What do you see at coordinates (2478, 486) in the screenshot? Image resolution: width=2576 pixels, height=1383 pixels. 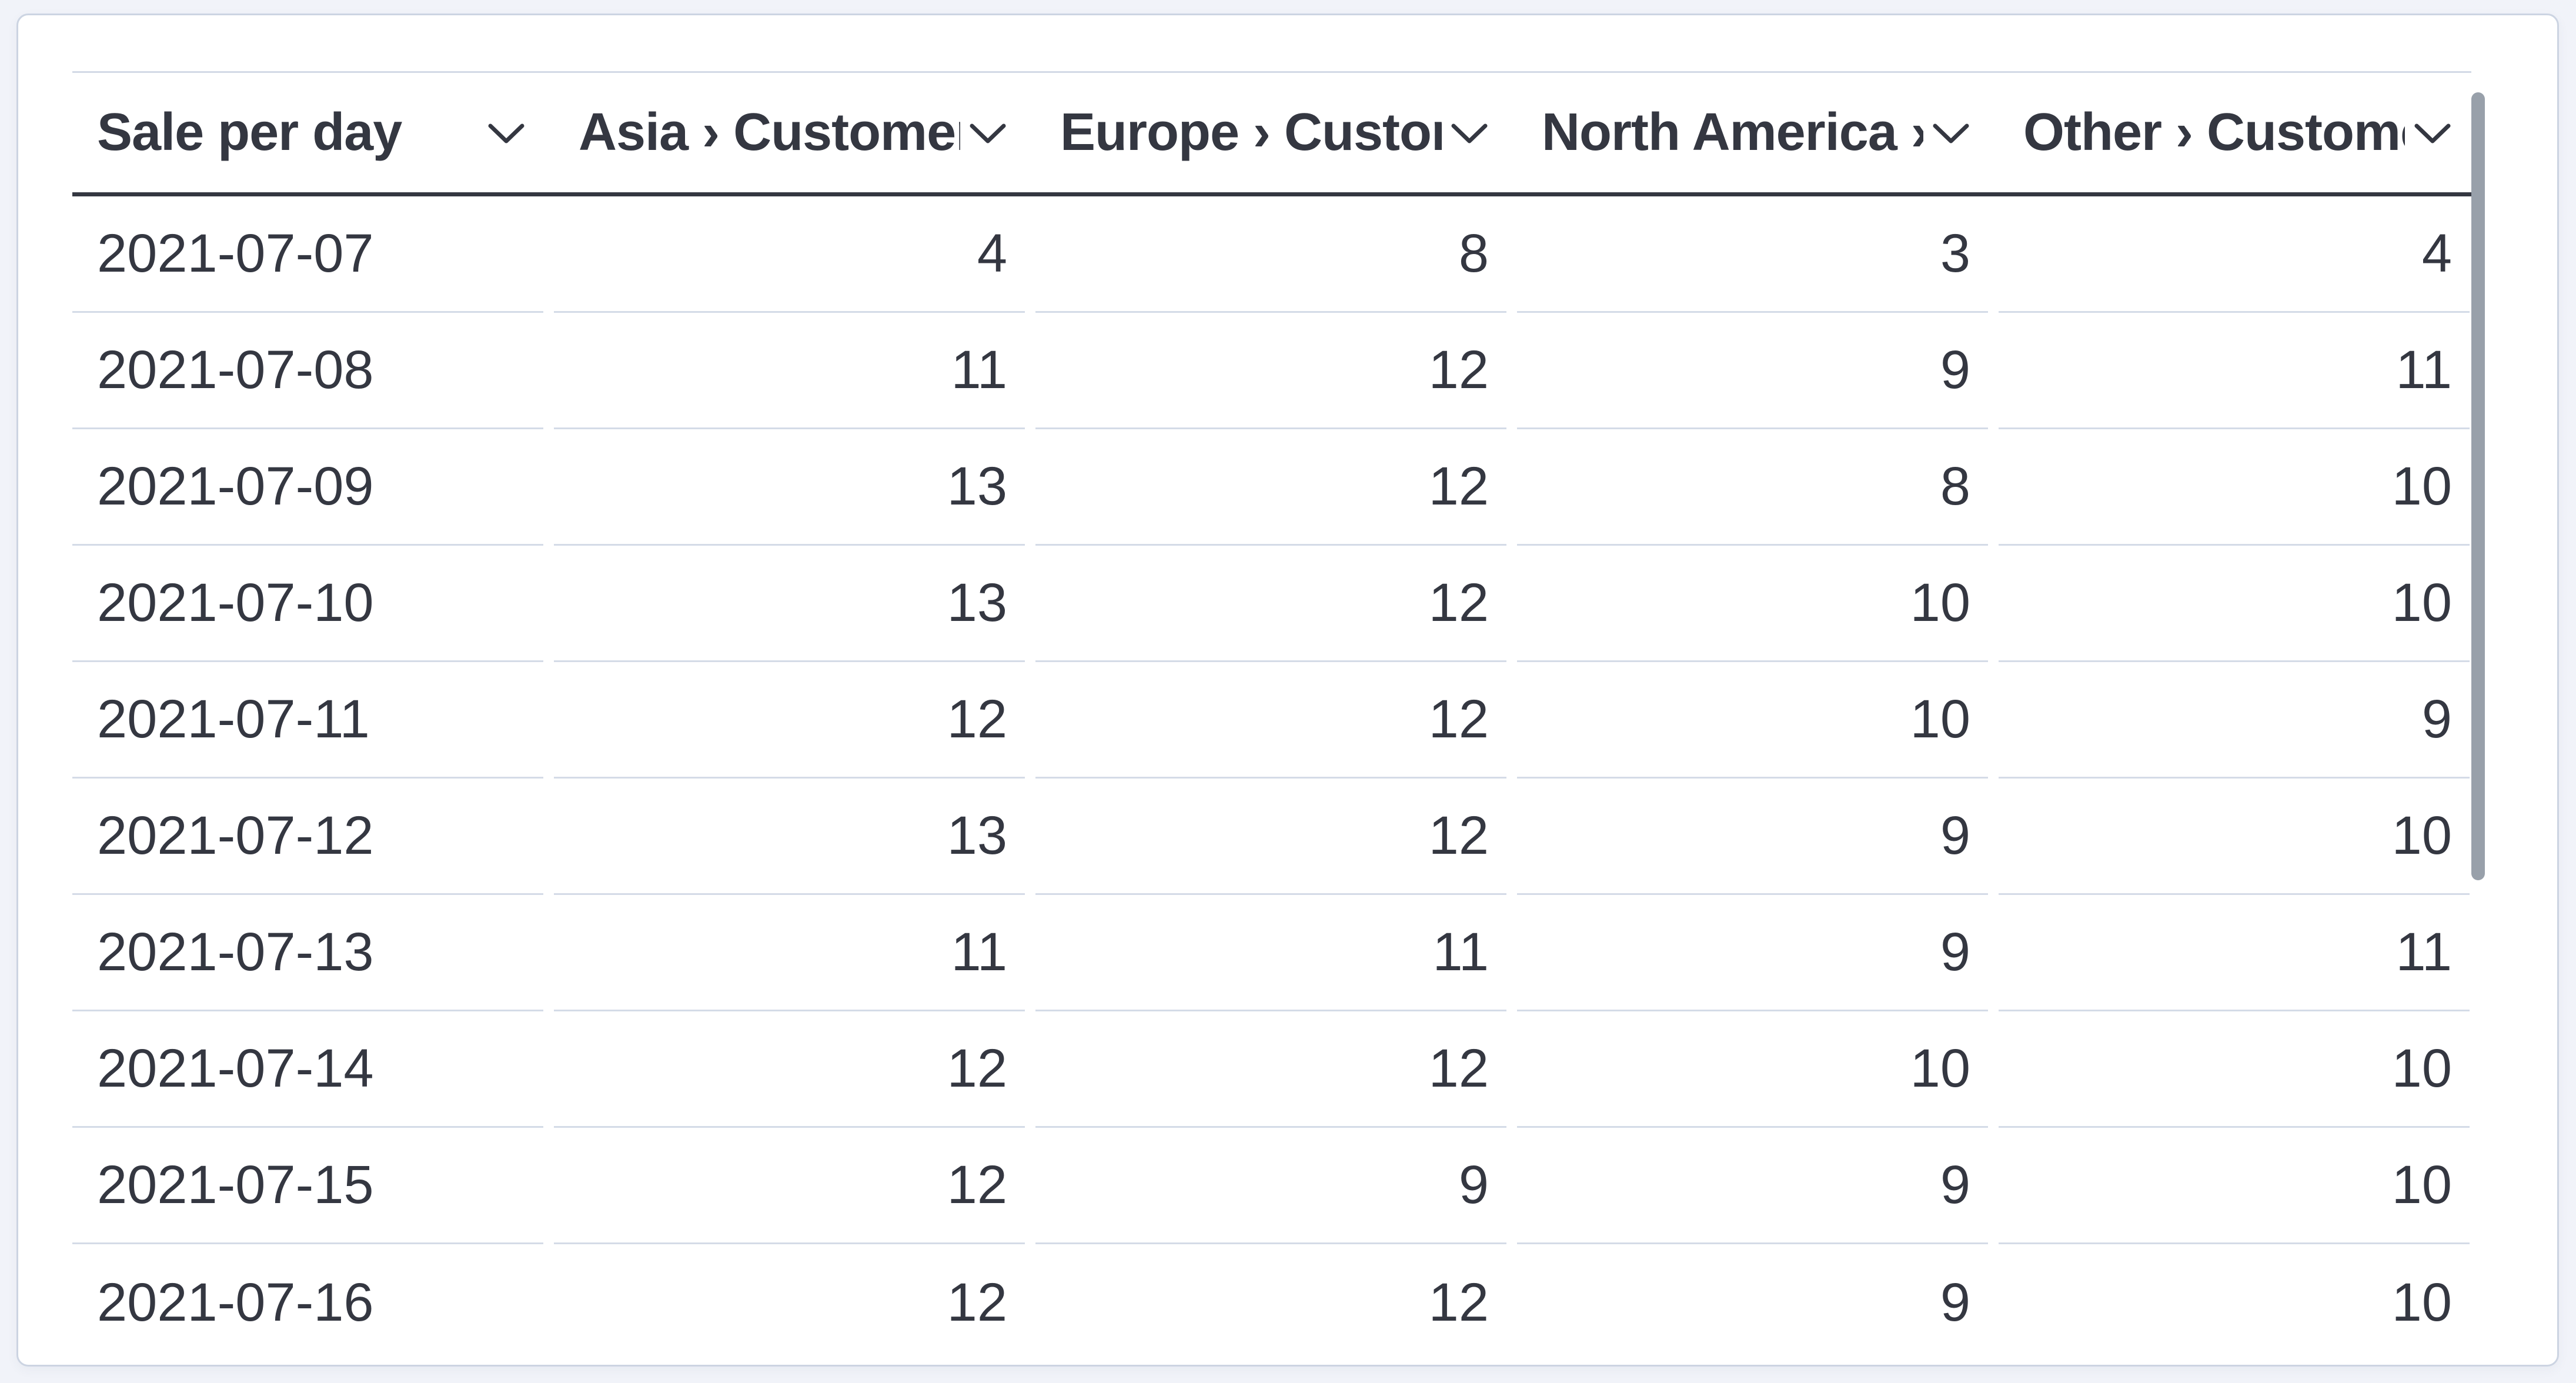 I see `vertical-scrollbar` at bounding box center [2478, 486].